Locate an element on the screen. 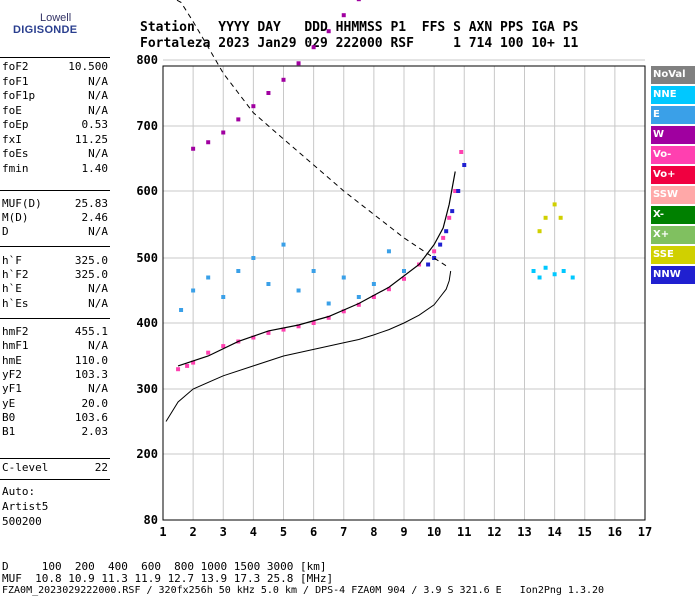 The image size is (700, 600). x-tick-label: 12 is located at coordinates (494, 532).